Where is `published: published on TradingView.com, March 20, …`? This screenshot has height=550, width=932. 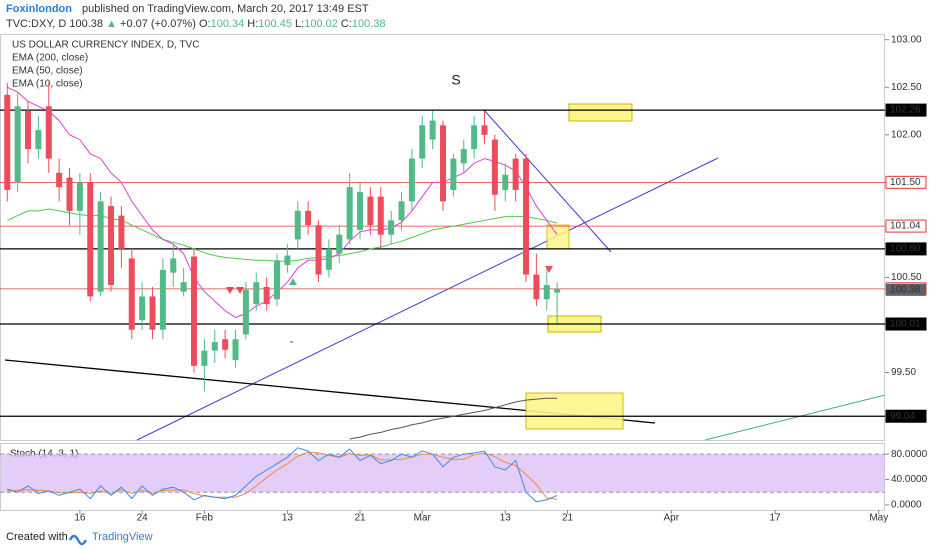 published: published on TradingView.com, March 20, … is located at coordinates (225, 9).